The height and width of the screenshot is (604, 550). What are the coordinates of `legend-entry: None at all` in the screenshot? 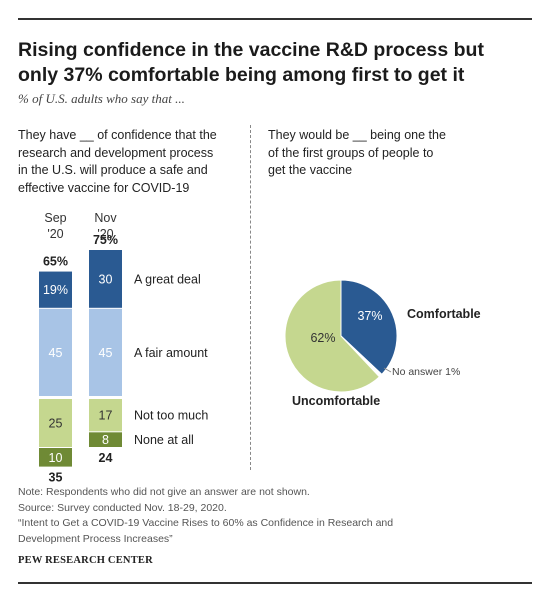 It's located at (164, 440).